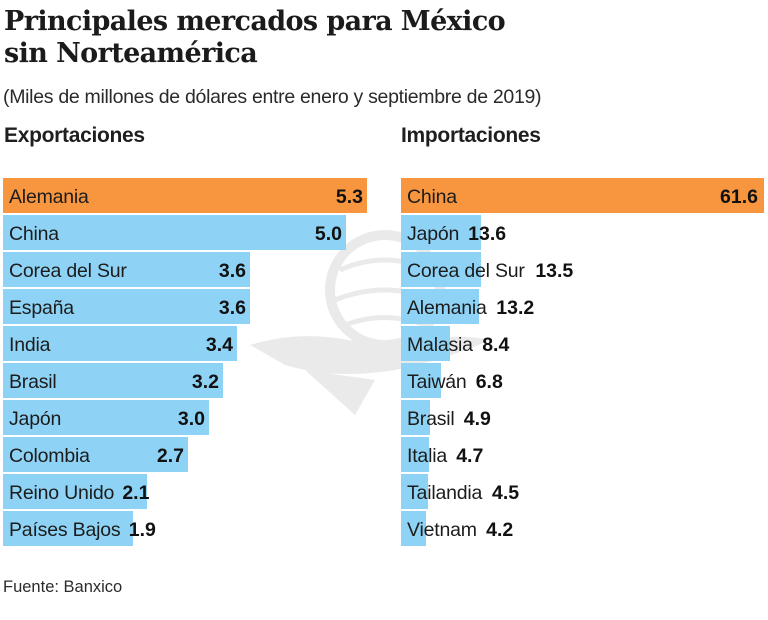 The image size is (768, 620). I want to click on bar-row: Países Bajos 1.9, so click(193, 528).